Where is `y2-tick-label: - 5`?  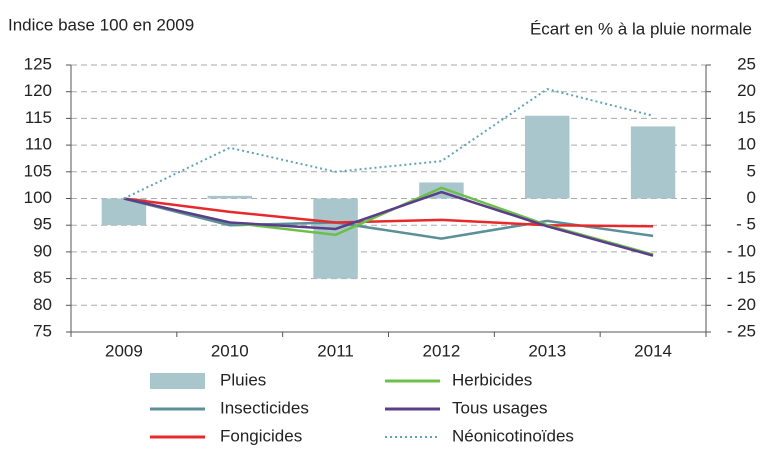
y2-tick-label: - 5 is located at coordinates (746, 224).